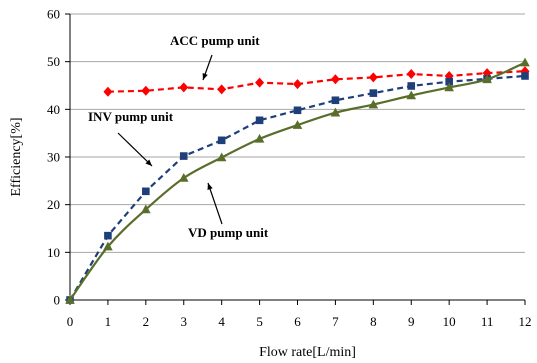  Describe the element at coordinates (53, 204) in the screenshot. I see `y-tick-label: 20` at that location.